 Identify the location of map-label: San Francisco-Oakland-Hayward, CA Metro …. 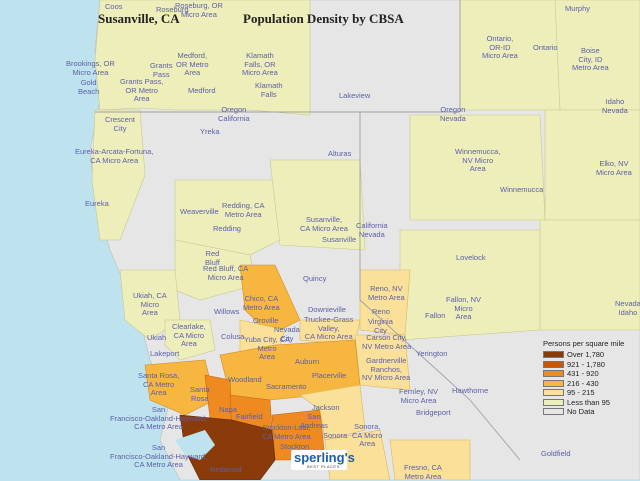
(159, 456).